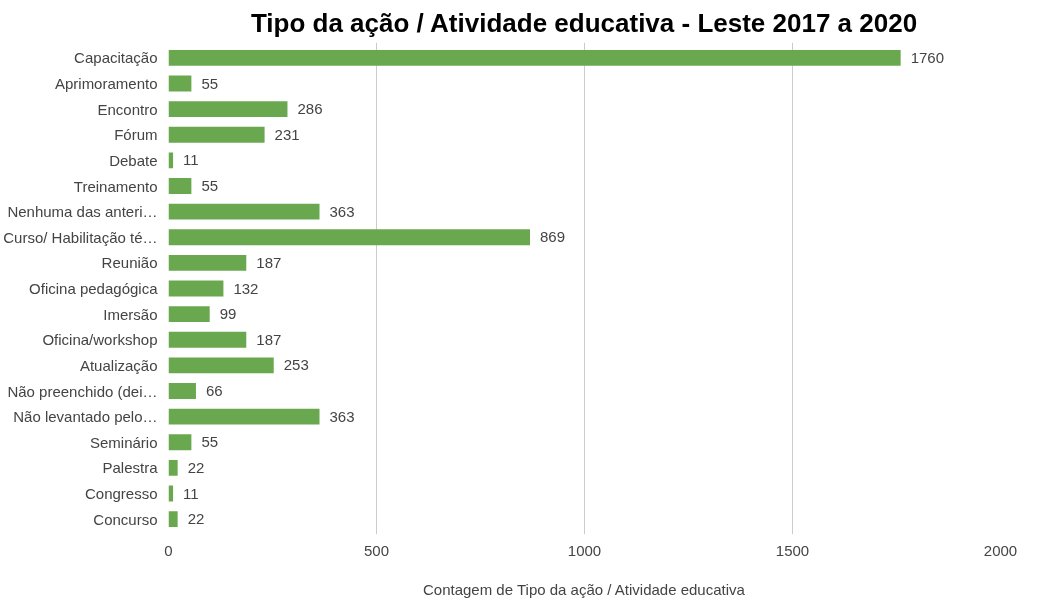 The height and width of the screenshot is (605, 1051). What do you see at coordinates (792, 550) in the screenshot?
I see `x-tick-label: 1500` at bounding box center [792, 550].